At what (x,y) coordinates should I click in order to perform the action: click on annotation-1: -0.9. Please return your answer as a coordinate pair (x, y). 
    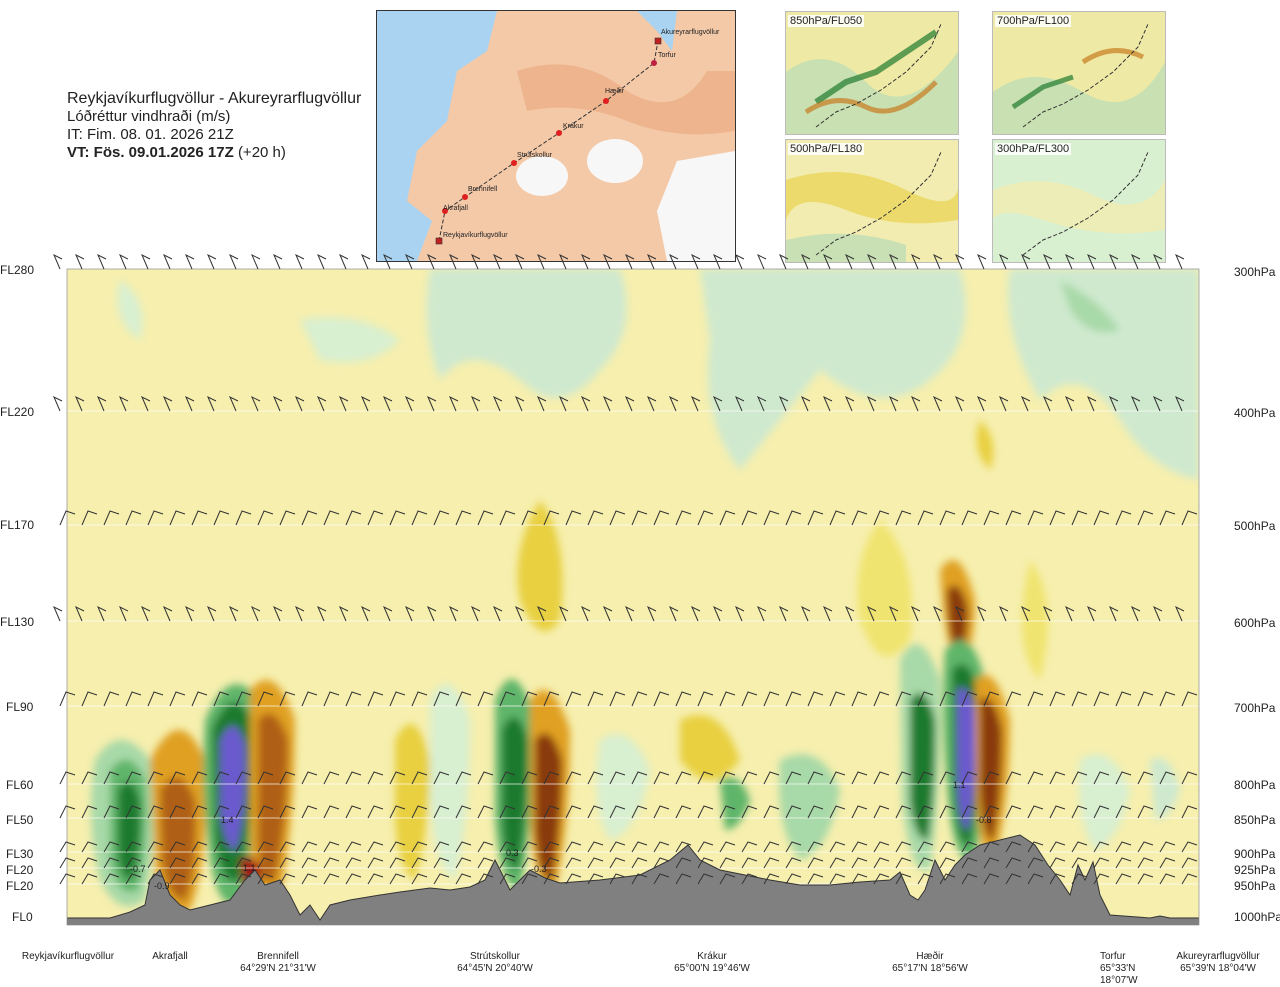
    Looking at the image, I should click on (162, 886).